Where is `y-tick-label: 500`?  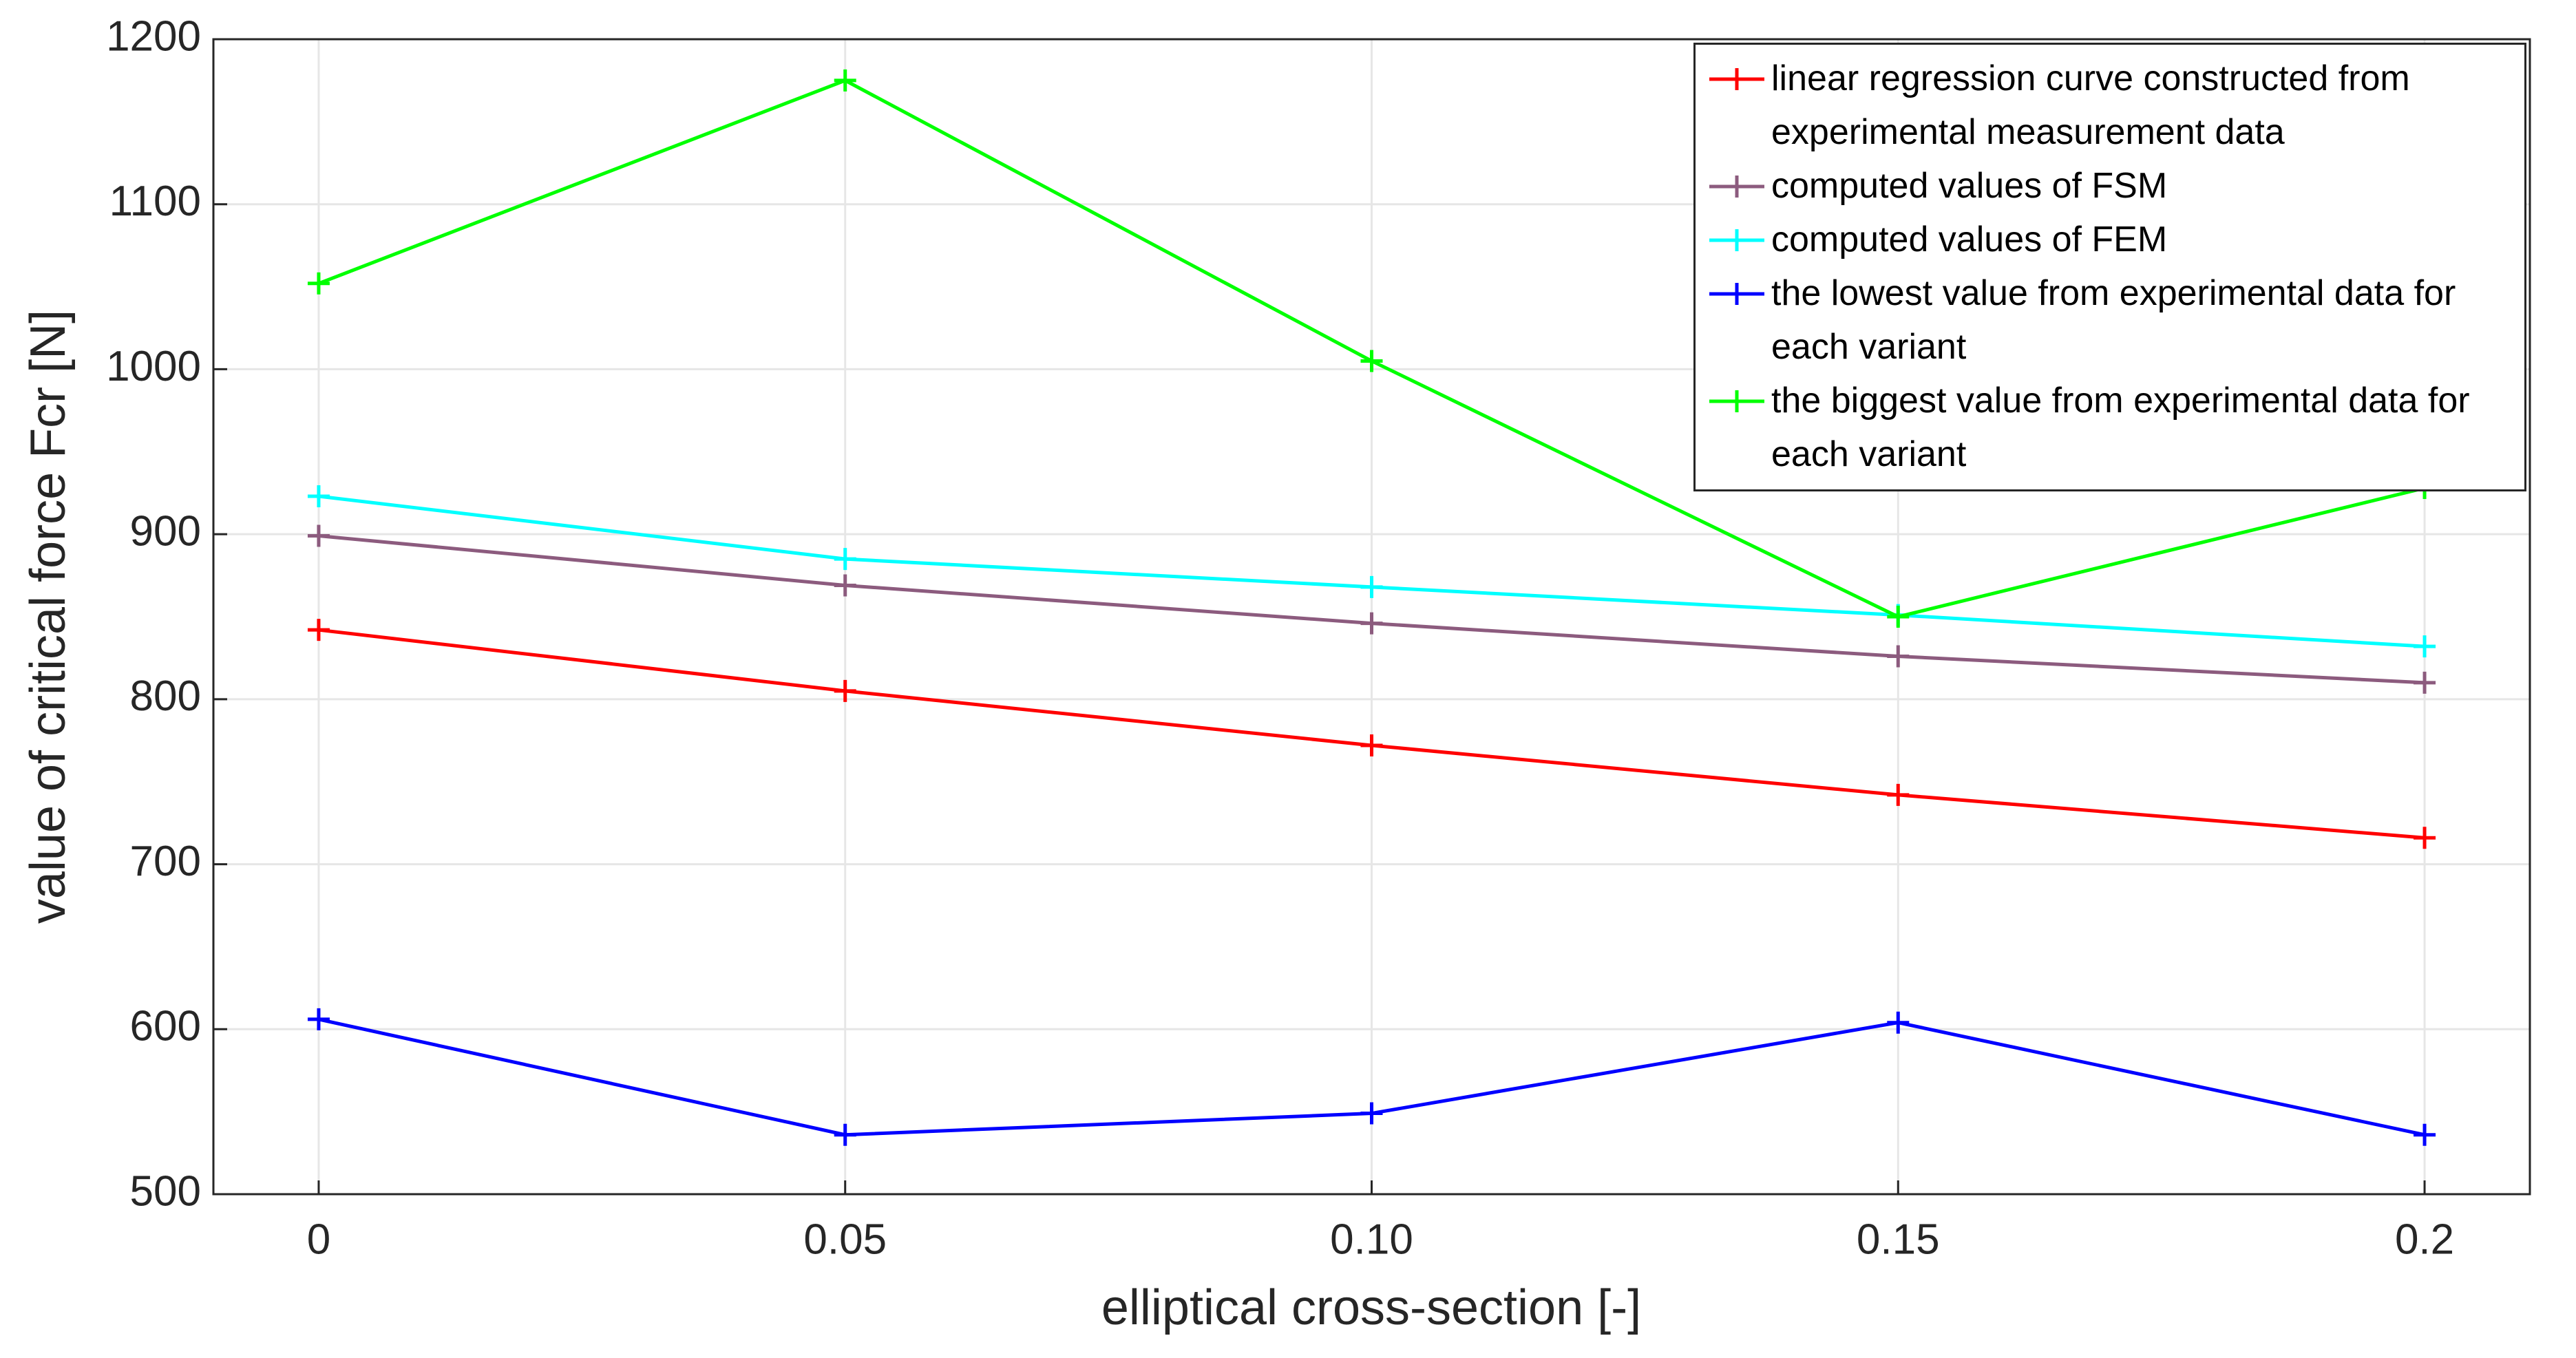
y-tick-label: 500 is located at coordinates (166, 1191).